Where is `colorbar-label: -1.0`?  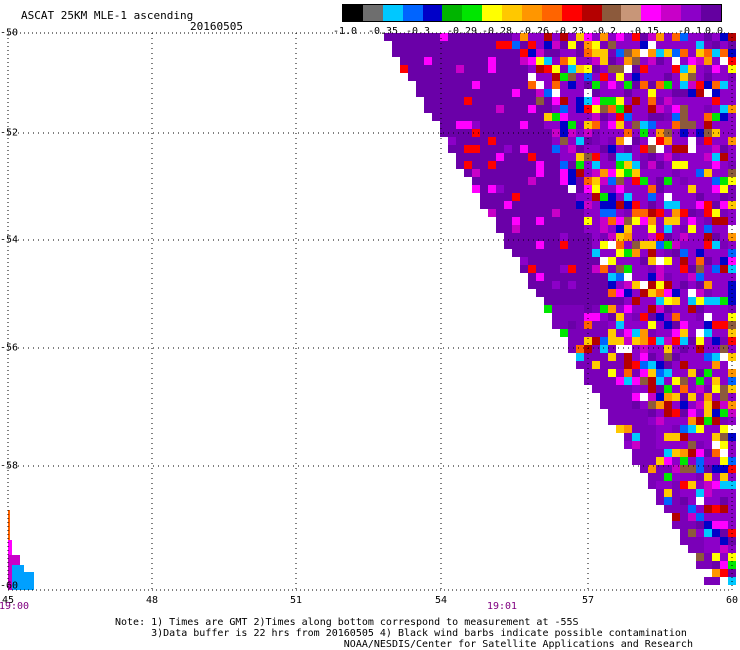 colorbar-label: -1.0 is located at coordinates (345, 31).